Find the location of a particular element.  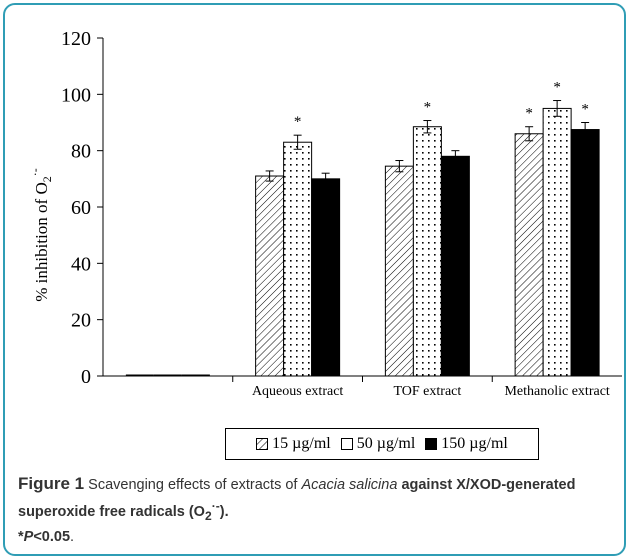

x-tick-label: TOF extract is located at coordinates (427, 391).